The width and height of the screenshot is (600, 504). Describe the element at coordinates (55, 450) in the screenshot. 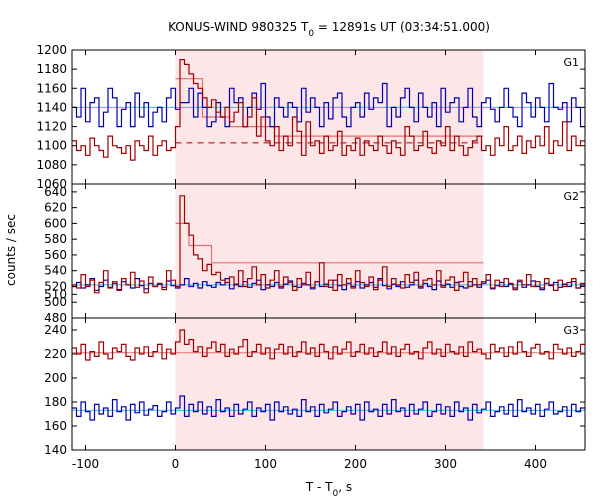

I see `y-tick-label: 140` at that location.